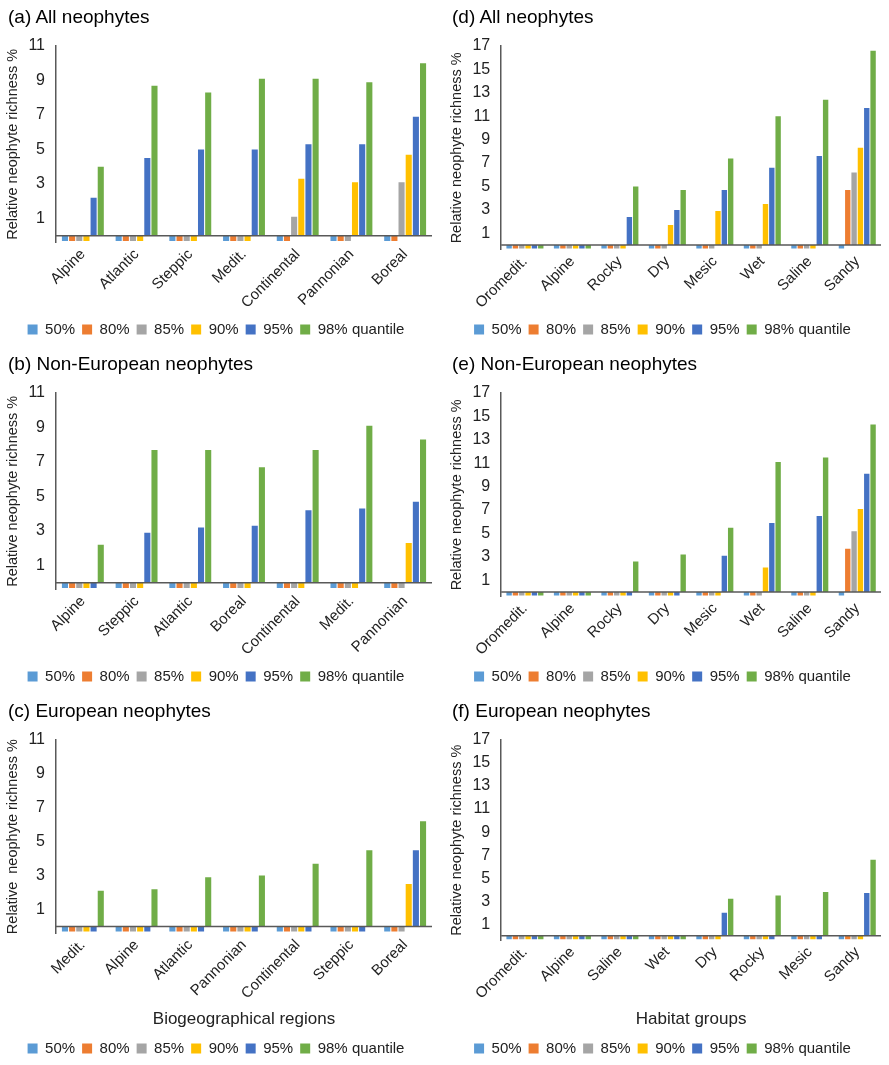 The width and height of the screenshot is (889, 1065). What do you see at coordinates (41, 217) in the screenshot?
I see `y-tick-label: 1` at bounding box center [41, 217].